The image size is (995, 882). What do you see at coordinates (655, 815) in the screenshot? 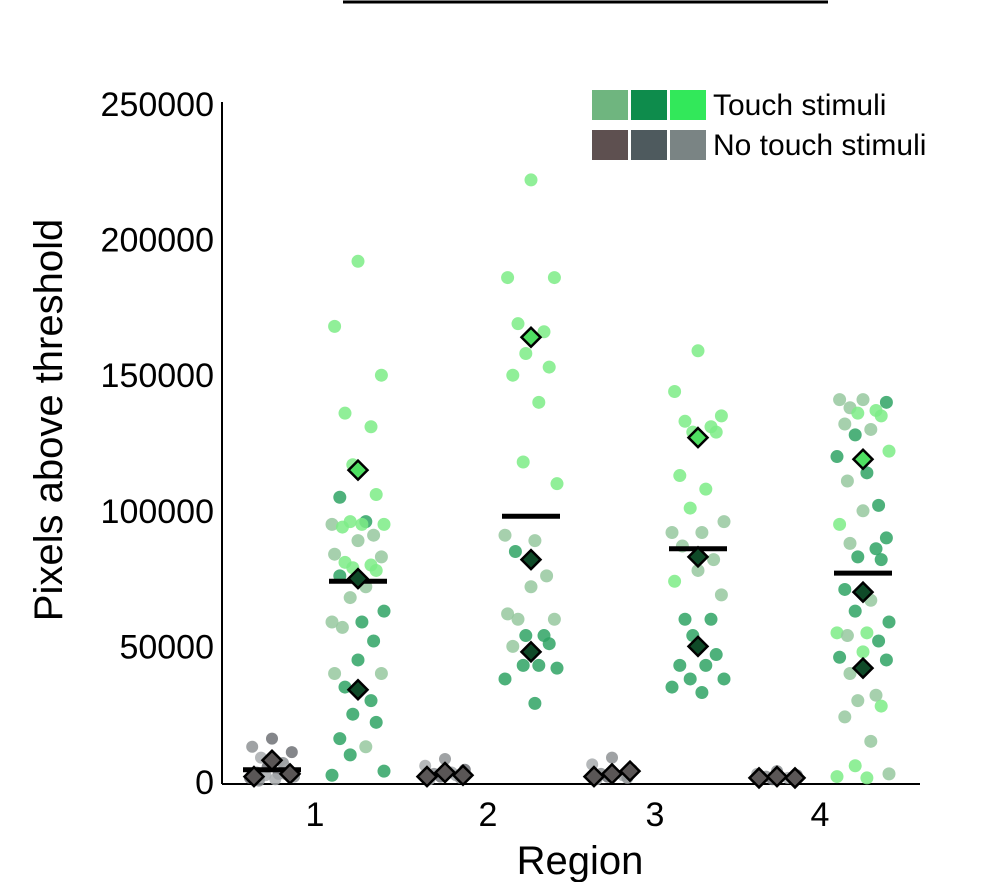
I see `x-tick-label: 3` at bounding box center [655, 815].